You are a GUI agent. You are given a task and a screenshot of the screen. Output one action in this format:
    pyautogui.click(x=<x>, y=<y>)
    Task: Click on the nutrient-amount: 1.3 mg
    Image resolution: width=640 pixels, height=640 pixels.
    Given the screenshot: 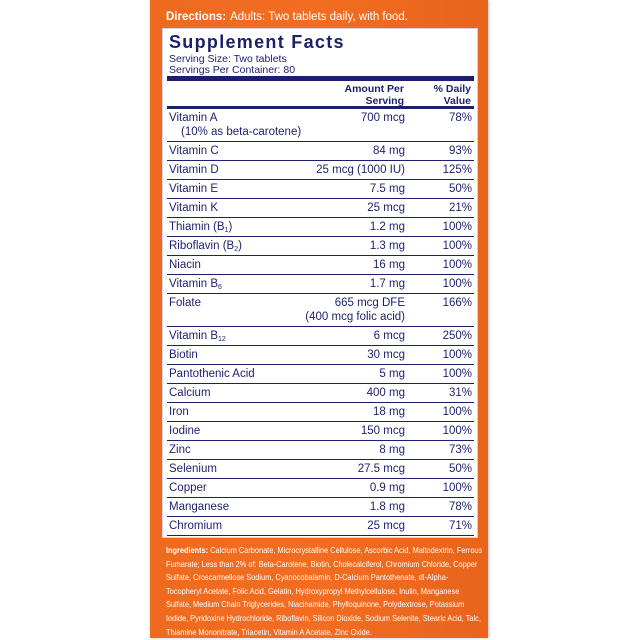 What is the action you would take?
    pyautogui.click(x=387, y=246)
    